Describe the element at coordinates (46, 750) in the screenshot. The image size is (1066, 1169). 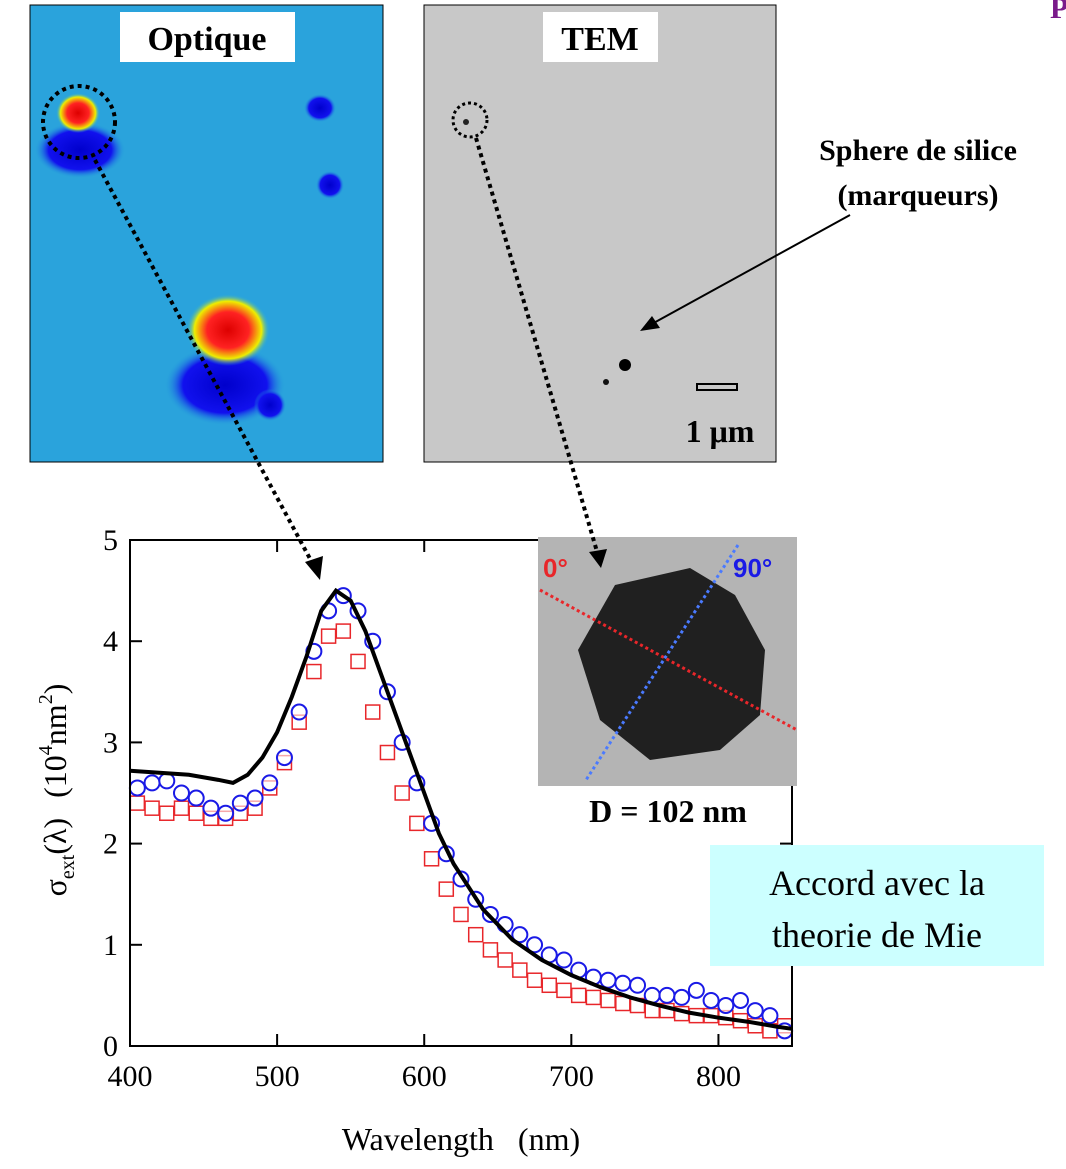
I see `y-label-part: 4` at that location.